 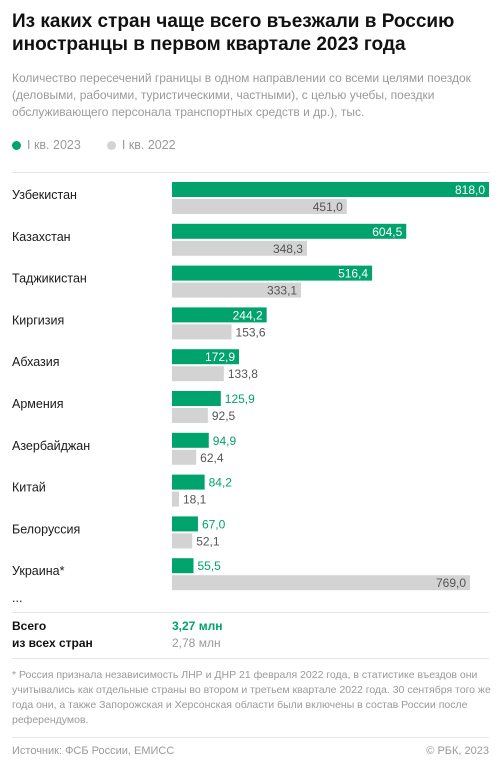 I want to click on legend-swatch-2023, so click(x=16, y=145).